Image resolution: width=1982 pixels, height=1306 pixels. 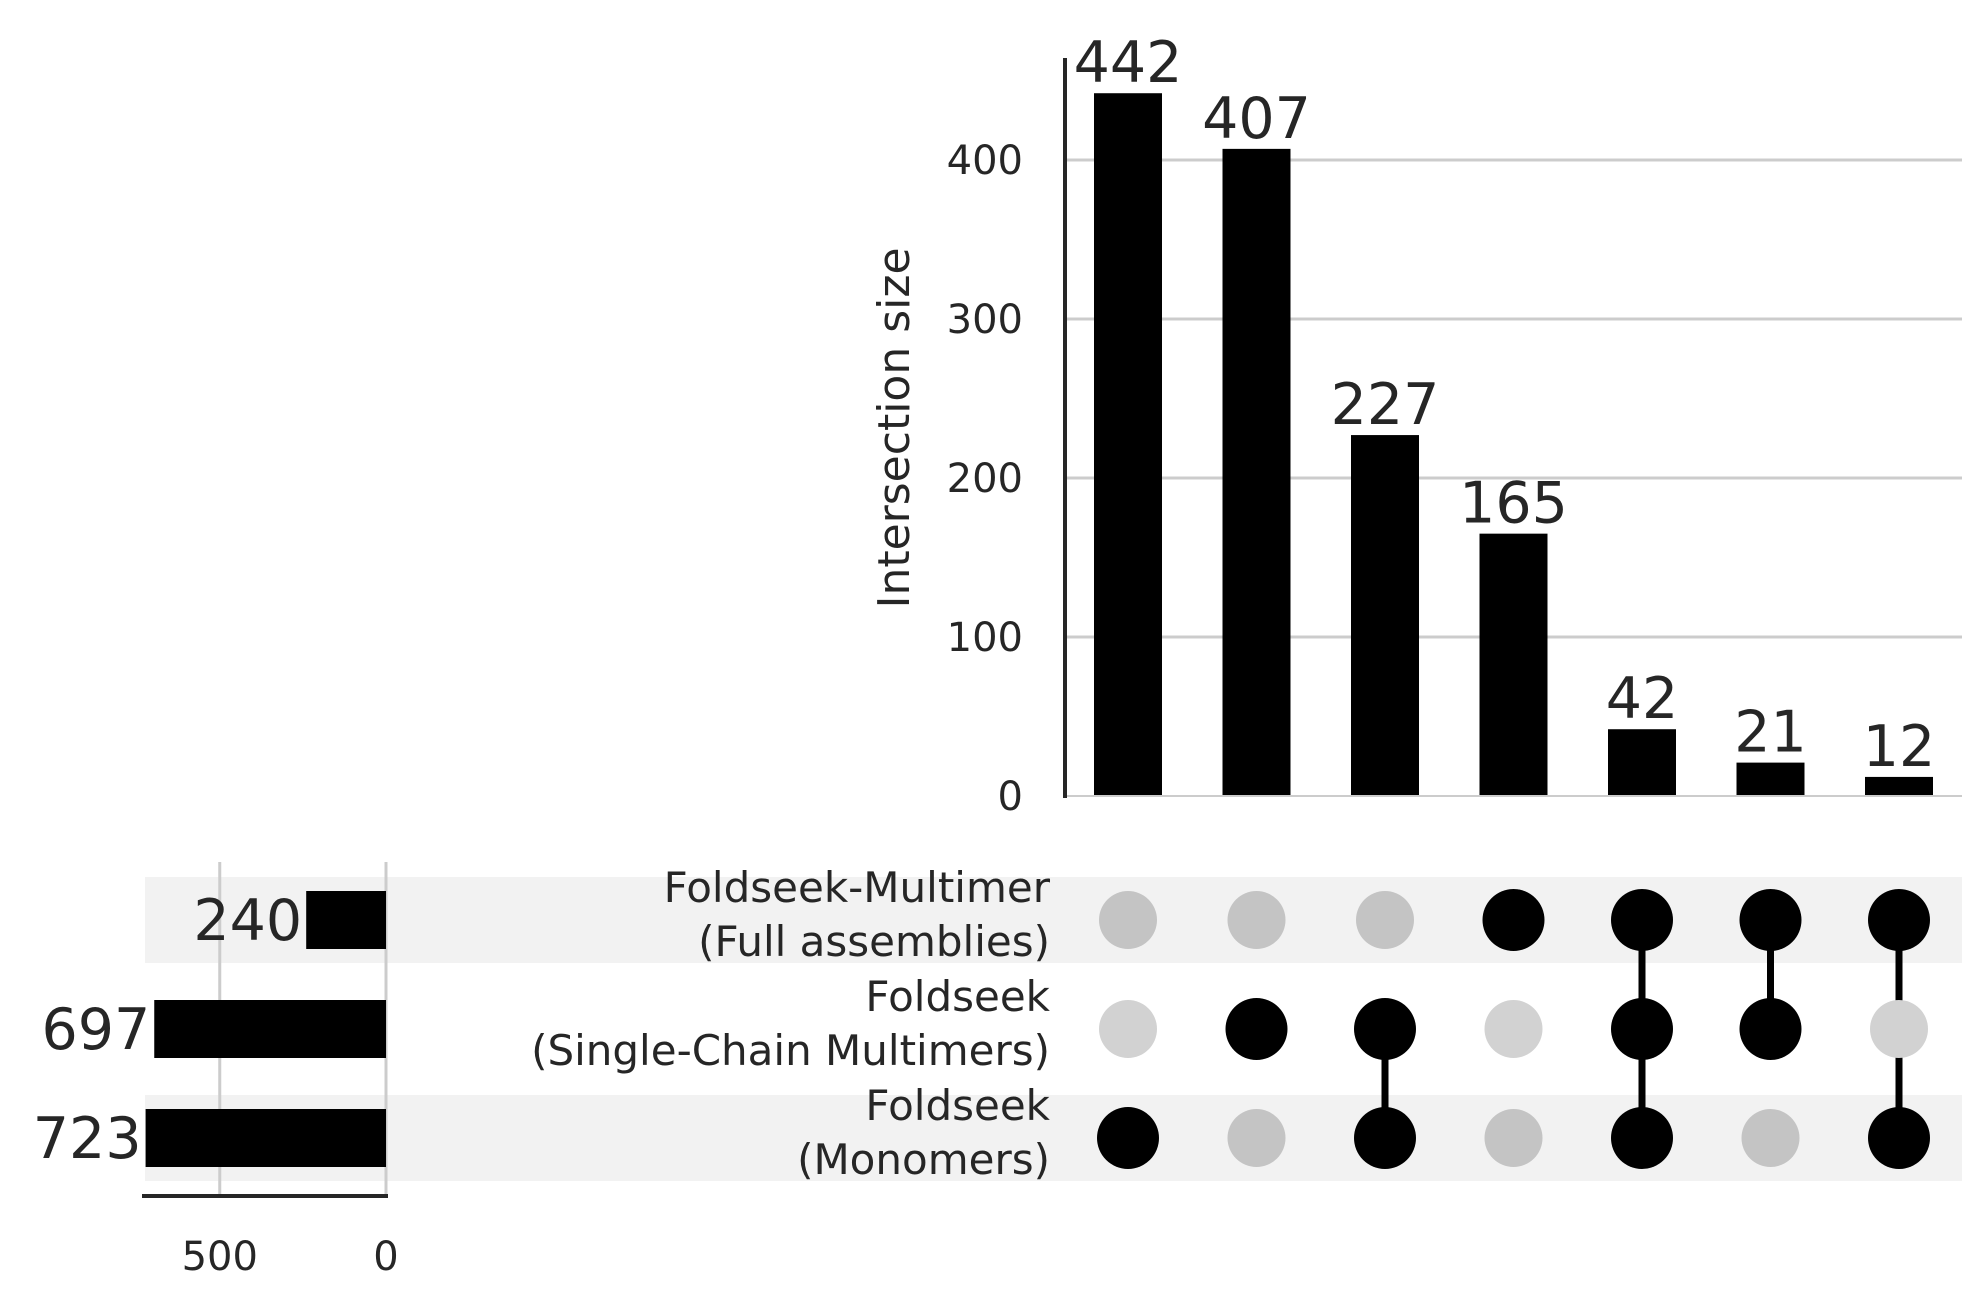 I want to click on set-label-line: (Single-Chain Multimers), so click(x=790, y=1050).